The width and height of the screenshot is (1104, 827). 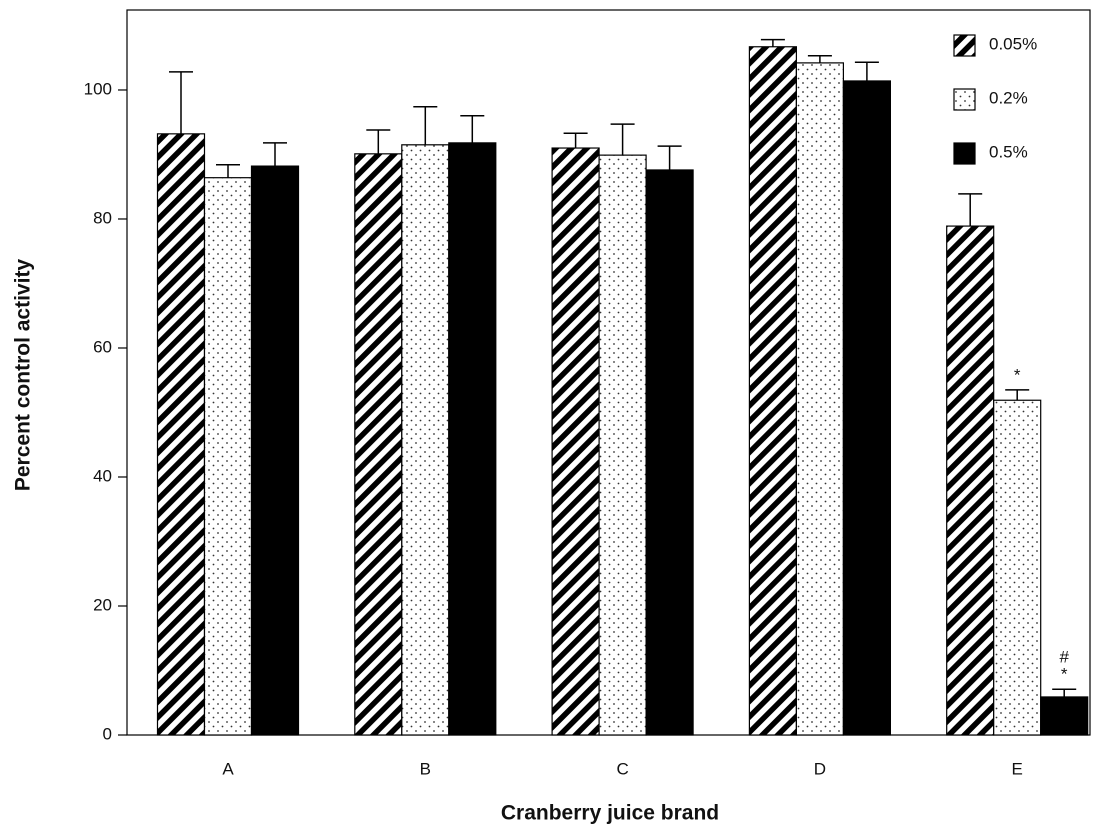 What do you see at coordinates (107, 733) in the screenshot?
I see `y-tick-label: 0` at bounding box center [107, 733].